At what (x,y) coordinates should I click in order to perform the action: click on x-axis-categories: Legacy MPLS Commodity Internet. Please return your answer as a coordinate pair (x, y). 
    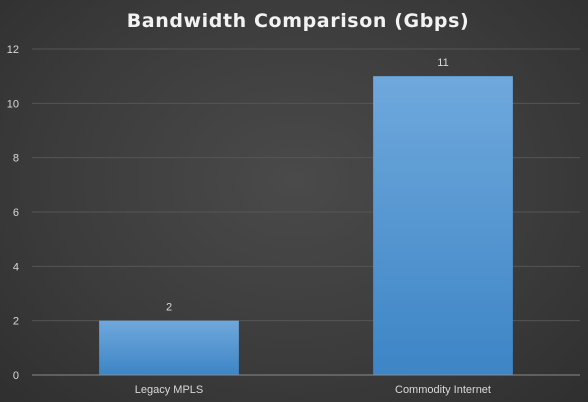
    Looking at the image, I should click on (313, 390).